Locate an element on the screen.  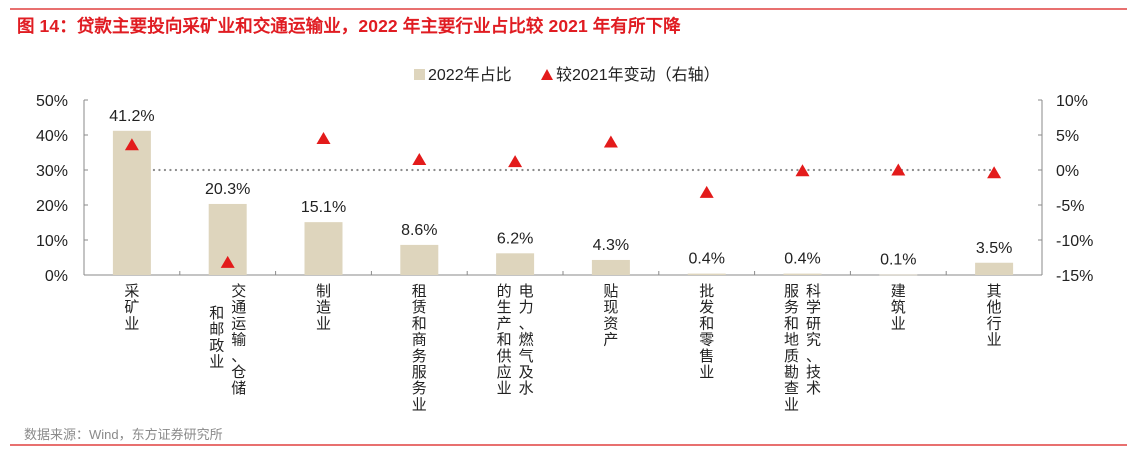
right-axis-tick-label: -15% is located at coordinates (1074, 276).